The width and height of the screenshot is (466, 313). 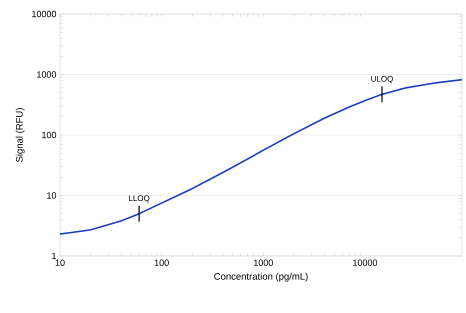 I want to click on annotation: ULOQ, so click(x=382, y=80).